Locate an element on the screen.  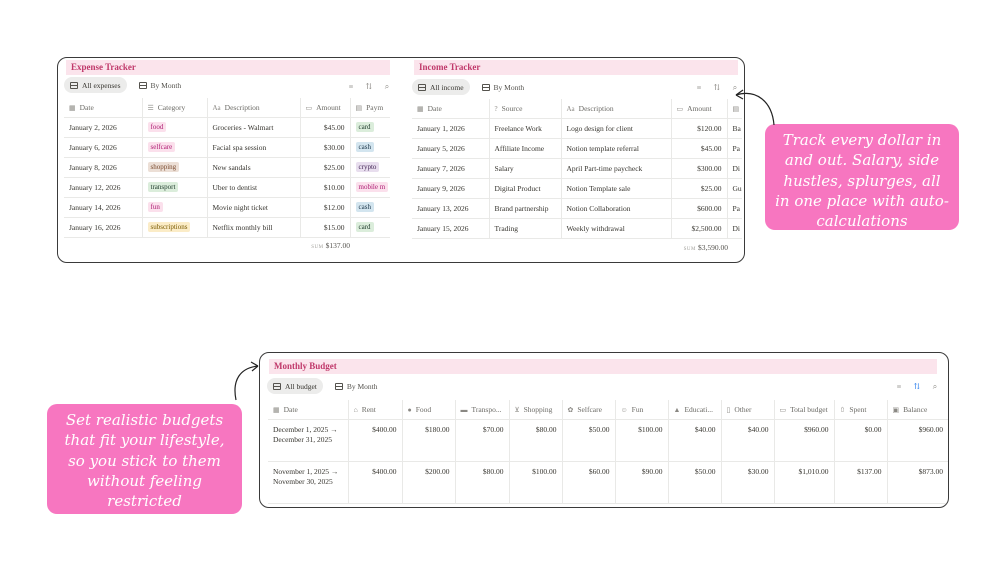
budget-value-cell: $400.00 is located at coordinates (374, 440).